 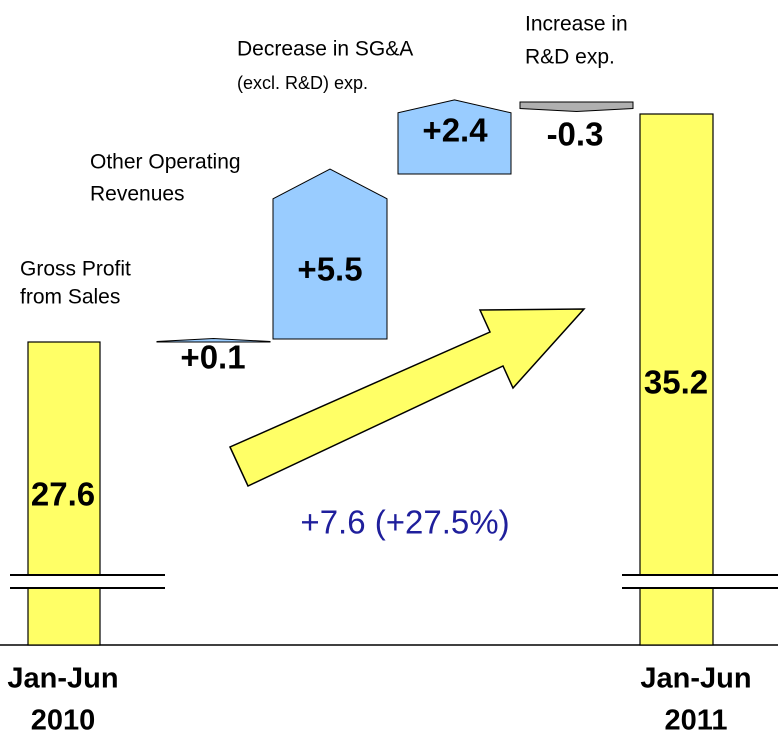 I want to click on value-label: +5.5, so click(x=329, y=269).